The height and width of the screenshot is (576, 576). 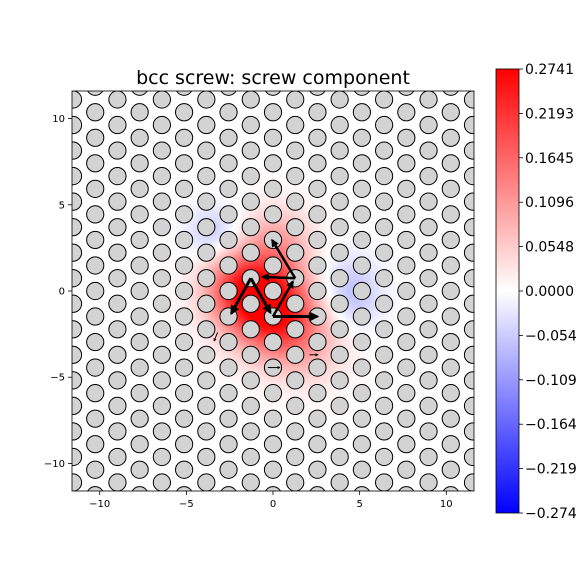 What do you see at coordinates (58, 292) in the screenshot?
I see `y-axis: 10 5 0 −5 −10` at bounding box center [58, 292].